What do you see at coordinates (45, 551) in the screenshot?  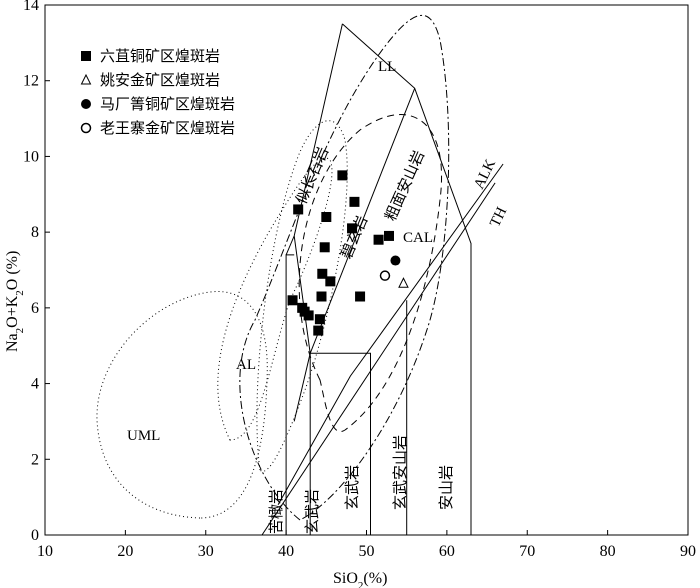 I see `x-tick-label-10: 10` at bounding box center [45, 551].